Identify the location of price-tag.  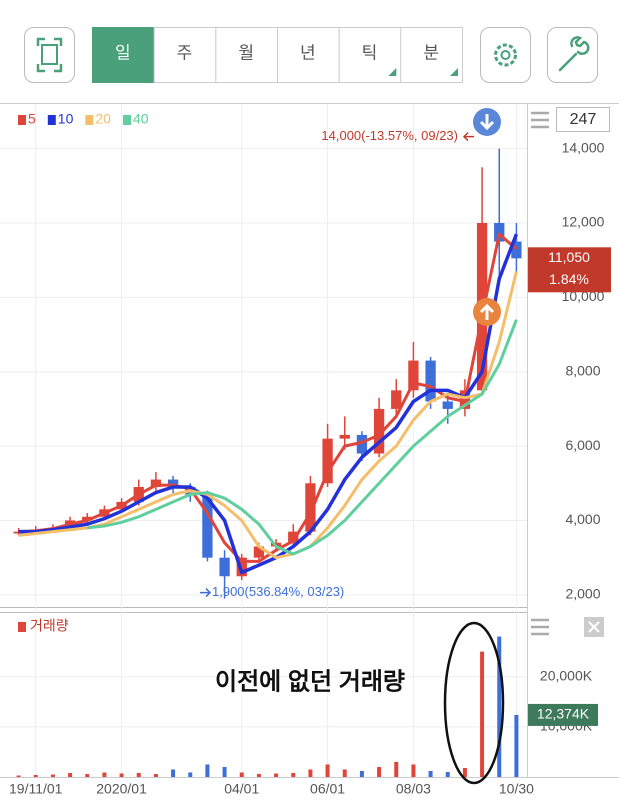
(569, 270).